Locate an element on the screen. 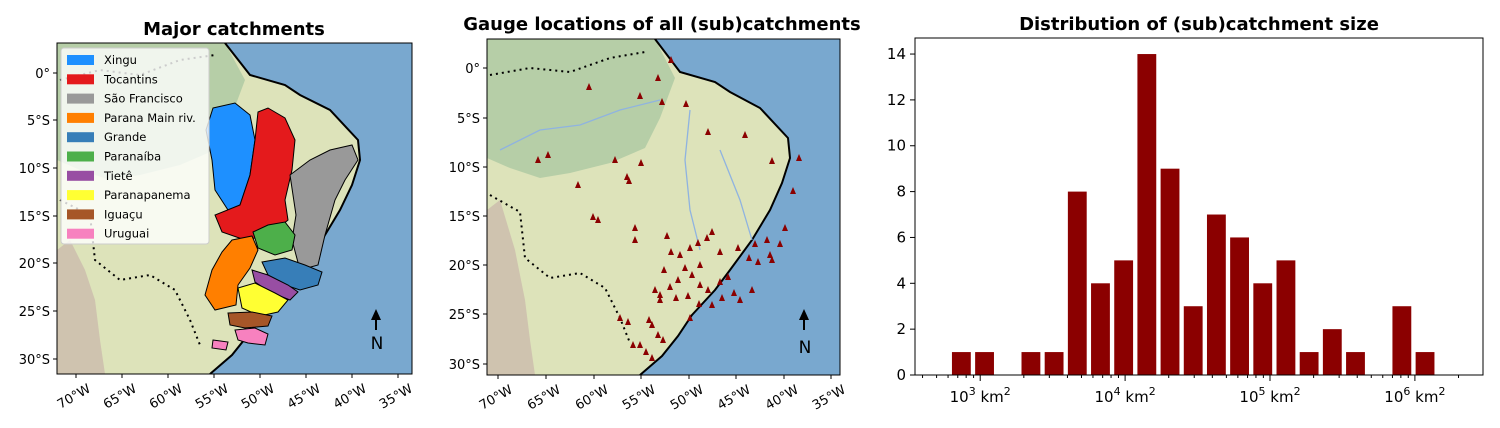 The width and height of the screenshot is (1500, 428). legend-label: Iguaçu is located at coordinates (123, 214).